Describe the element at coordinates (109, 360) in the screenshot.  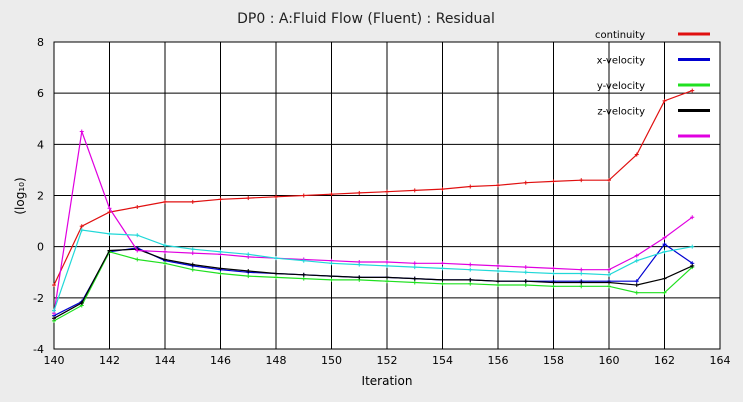
I see `x-tick-label: 142` at that location.